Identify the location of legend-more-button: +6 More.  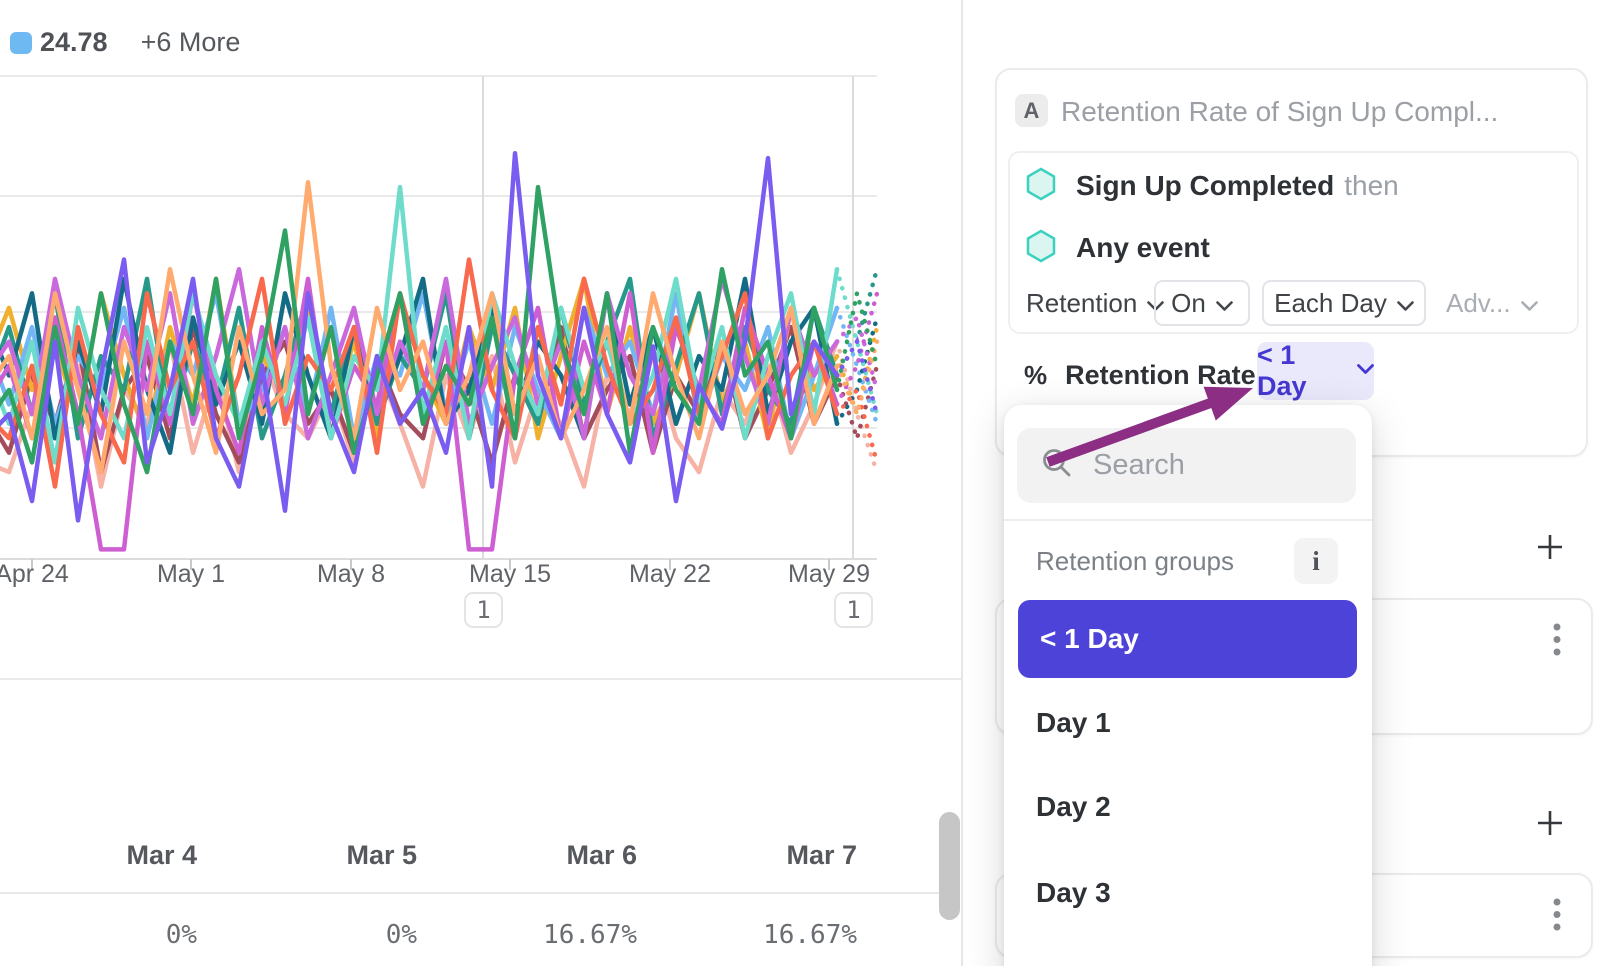
(190, 42).